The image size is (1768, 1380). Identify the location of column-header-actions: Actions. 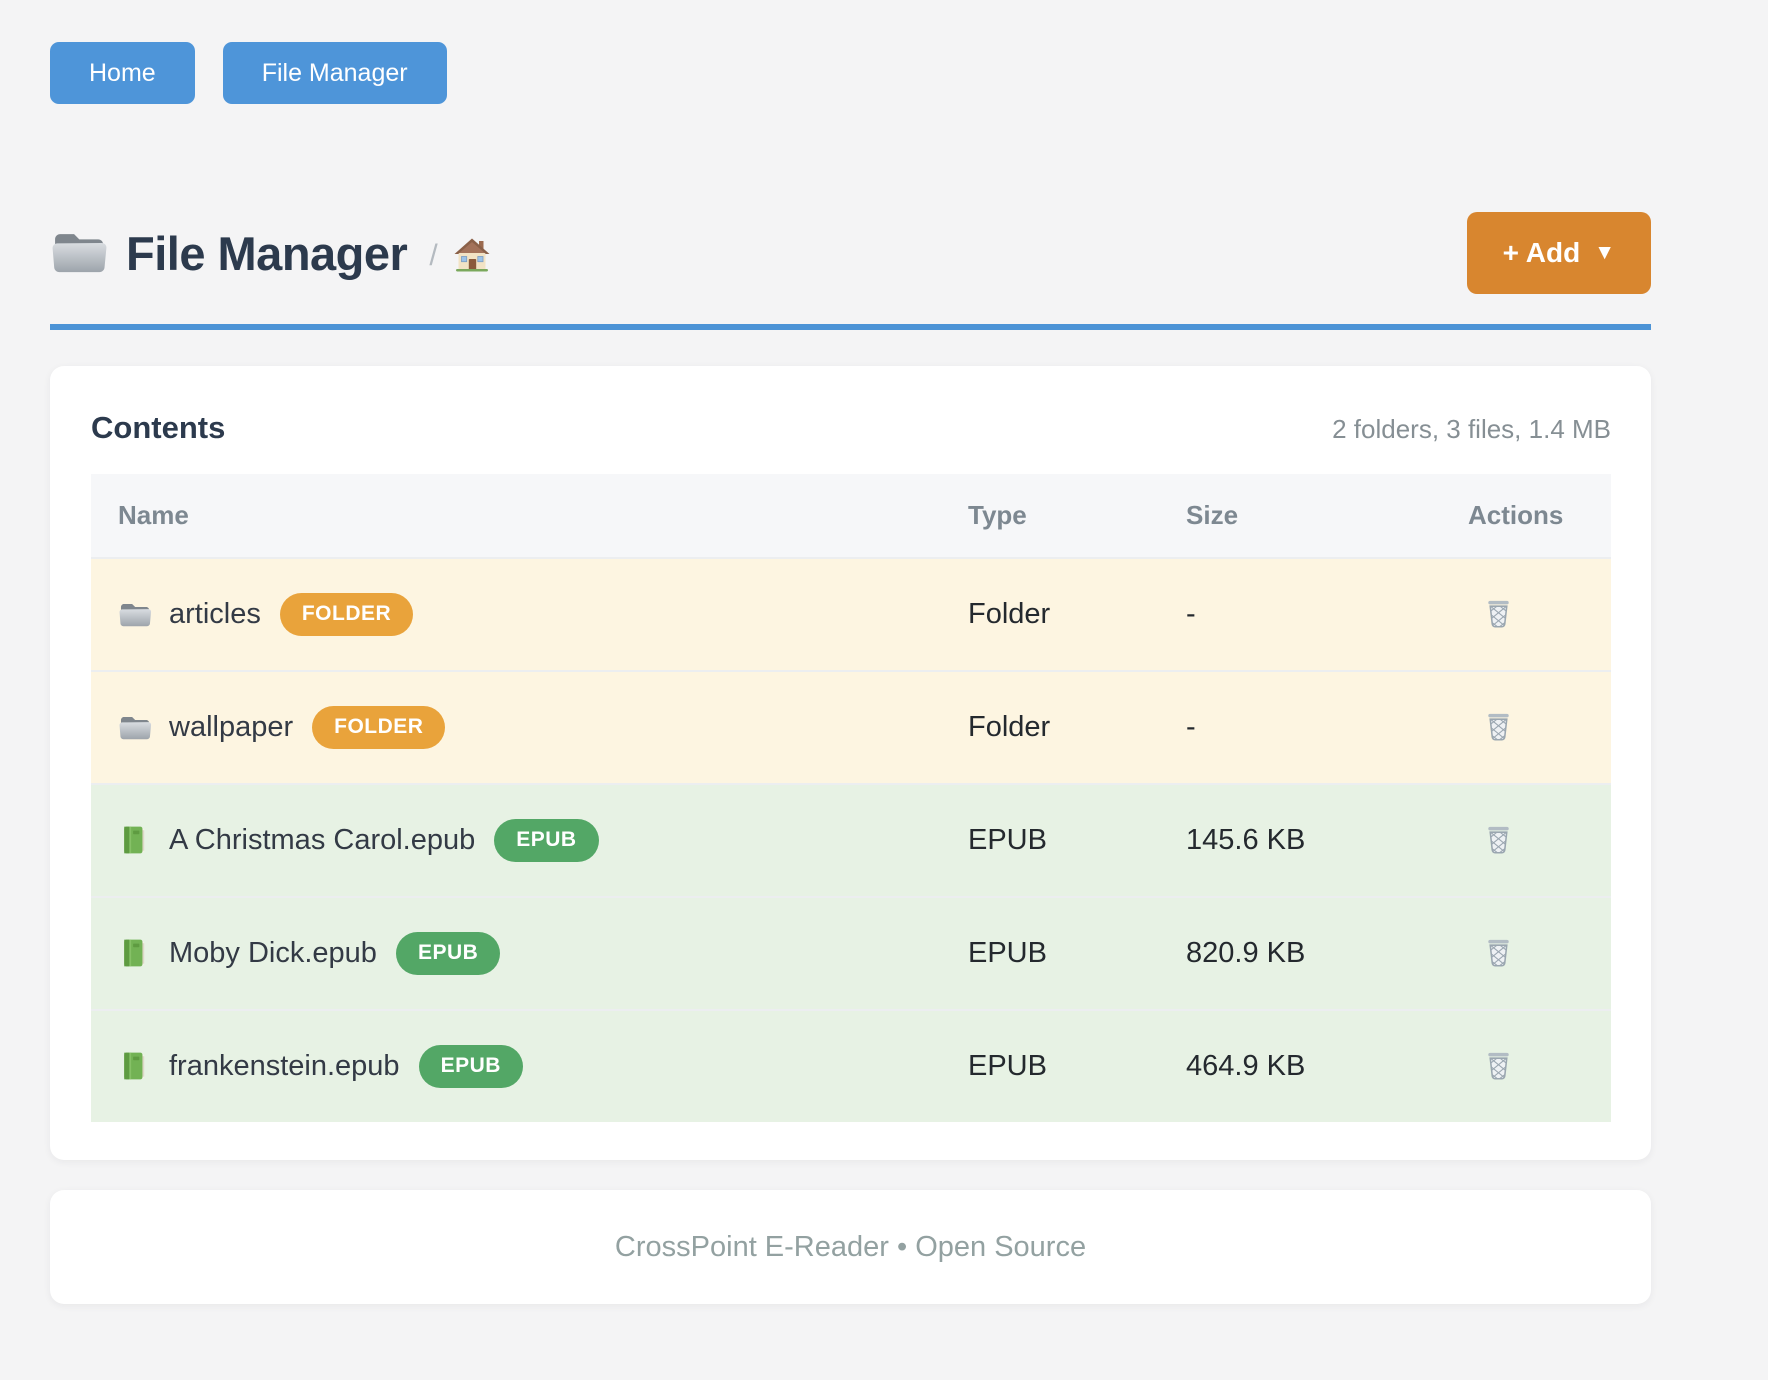
(1516, 515).